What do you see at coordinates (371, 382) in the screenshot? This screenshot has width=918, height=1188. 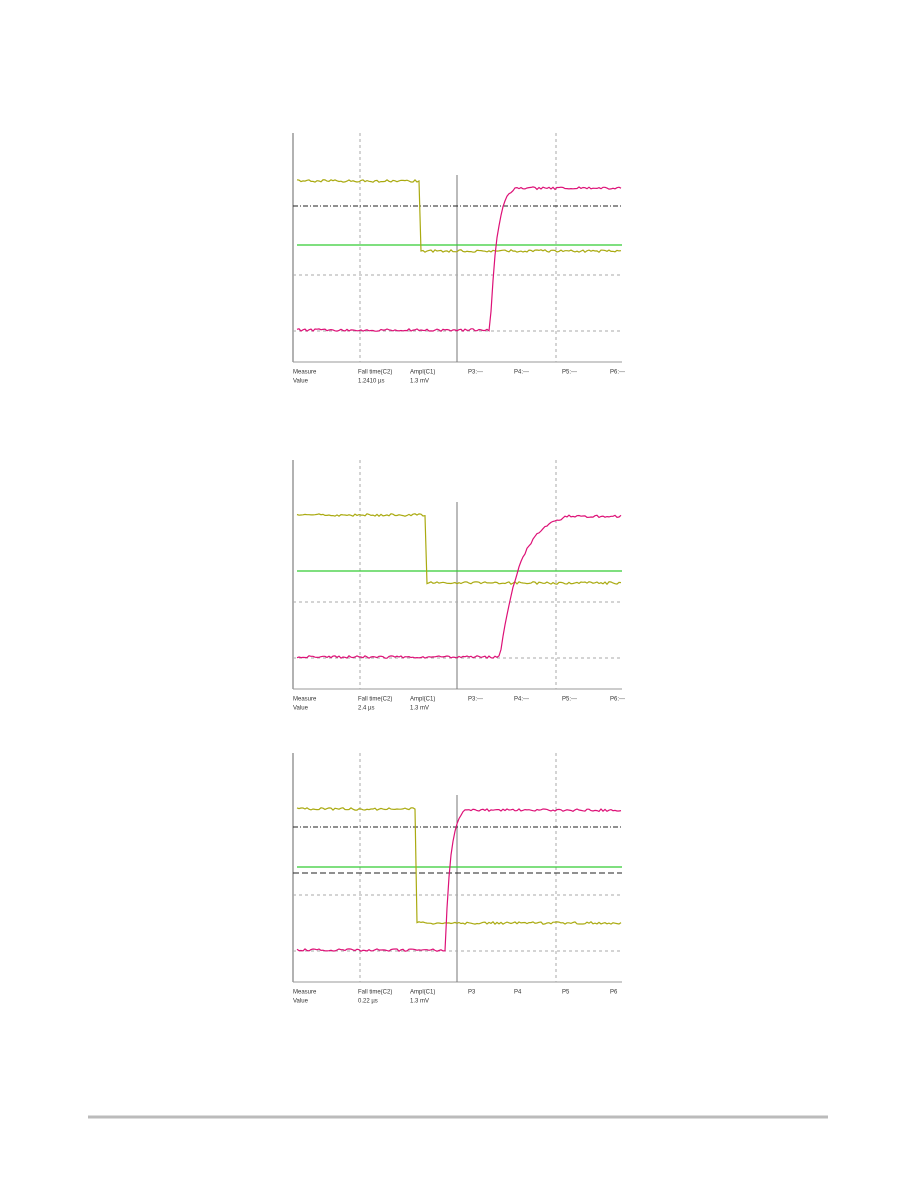 I see `measure-value: 1.2410 µs` at bounding box center [371, 382].